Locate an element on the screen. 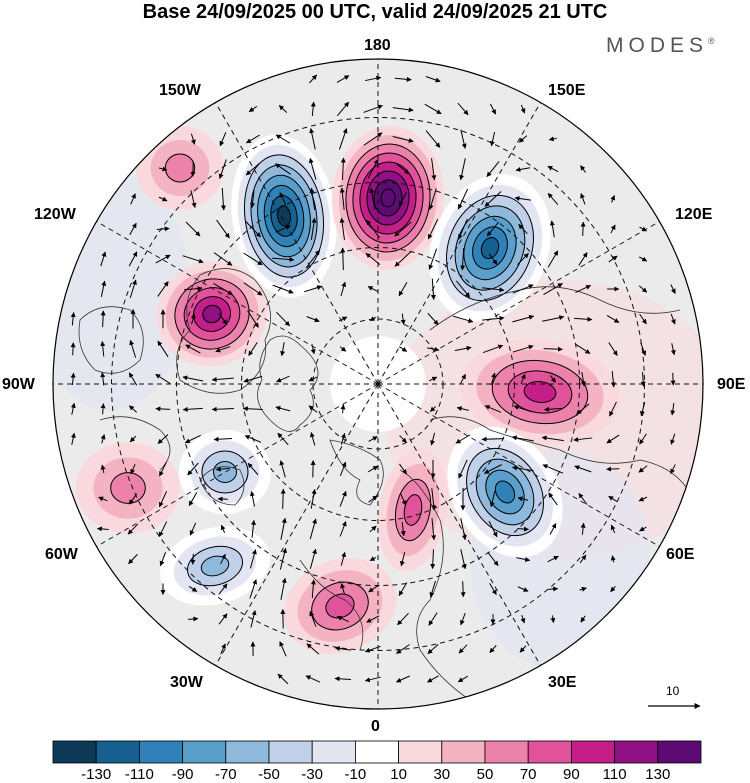 This screenshot has width=750, height=783. lon-label-90e: 90E is located at coordinates (731, 384).